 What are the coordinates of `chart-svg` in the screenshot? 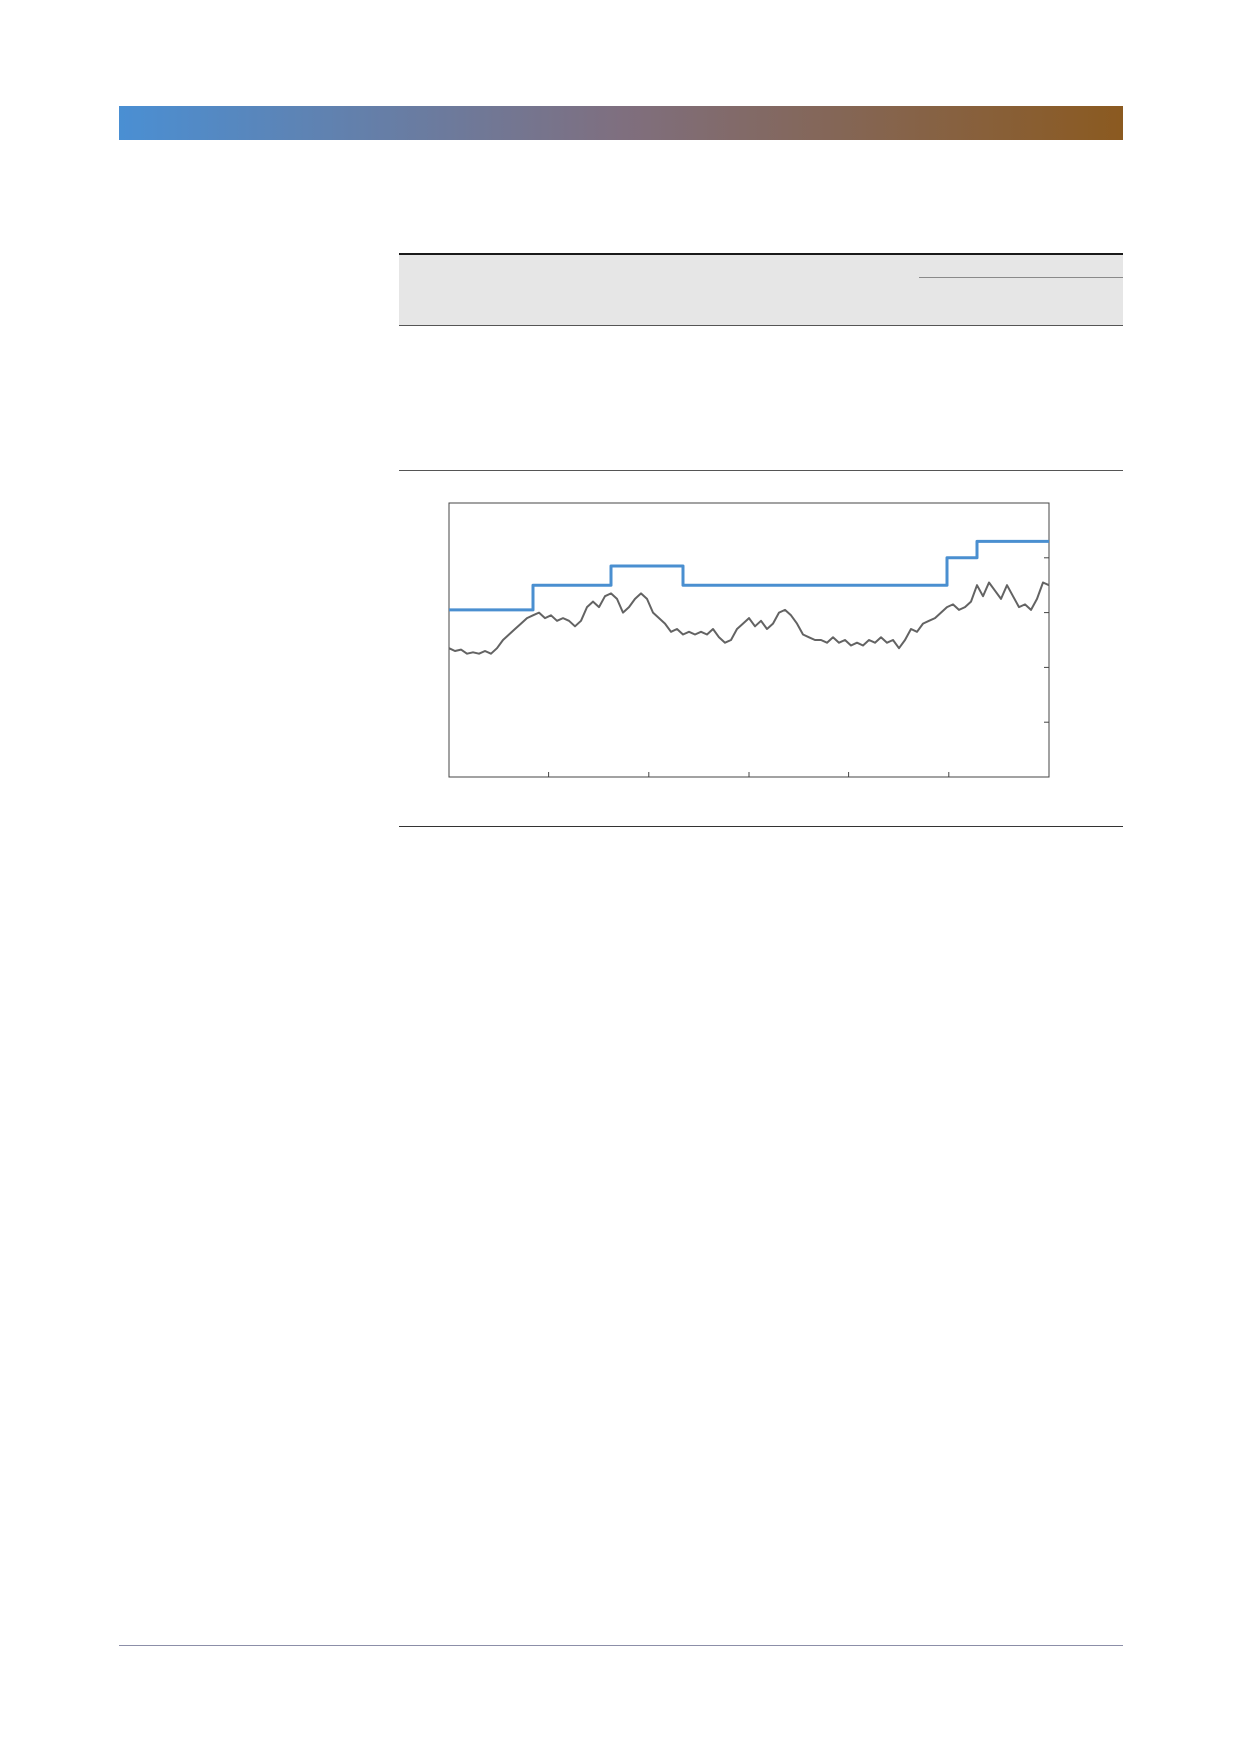 It's located at (749, 640).